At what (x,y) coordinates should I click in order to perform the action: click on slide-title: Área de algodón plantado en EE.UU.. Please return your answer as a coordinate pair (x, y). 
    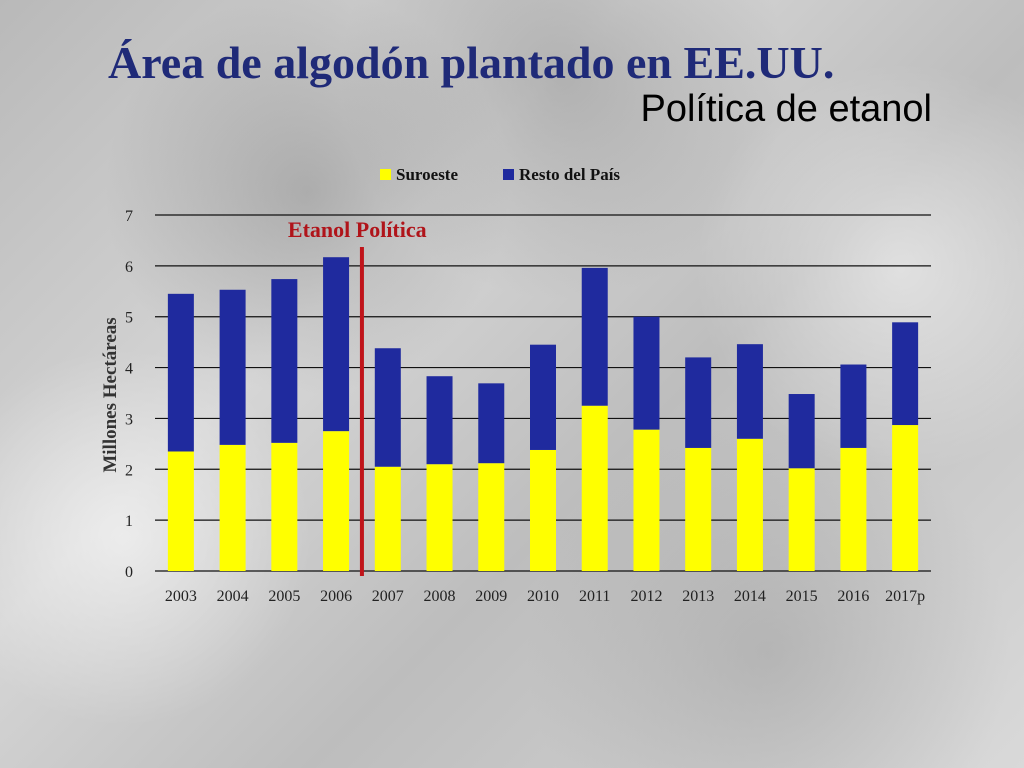
    Looking at the image, I should click on (471, 62).